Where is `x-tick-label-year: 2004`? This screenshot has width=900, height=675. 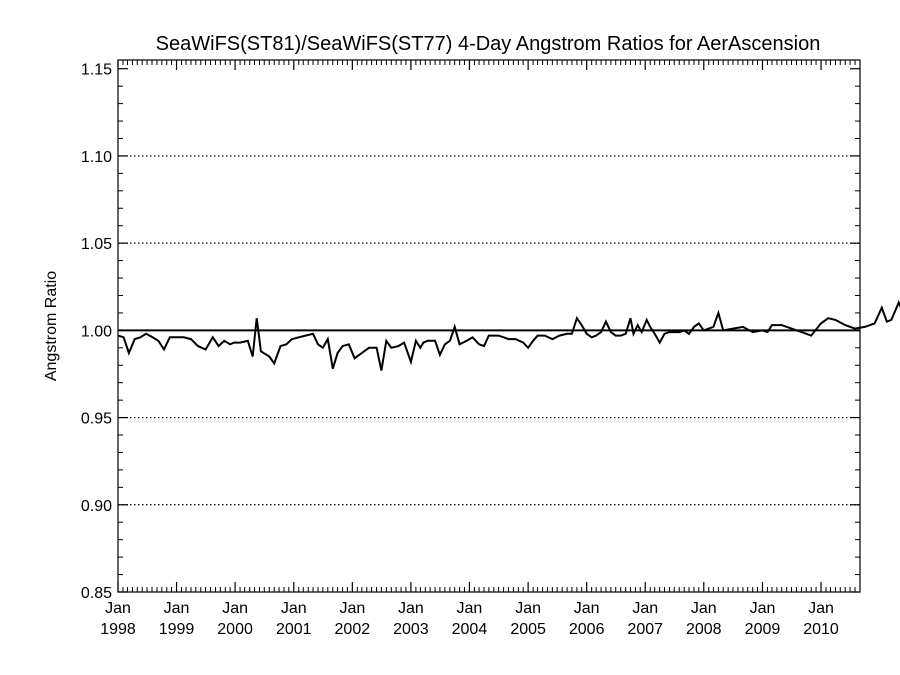 x-tick-label-year: 2004 is located at coordinates (470, 629).